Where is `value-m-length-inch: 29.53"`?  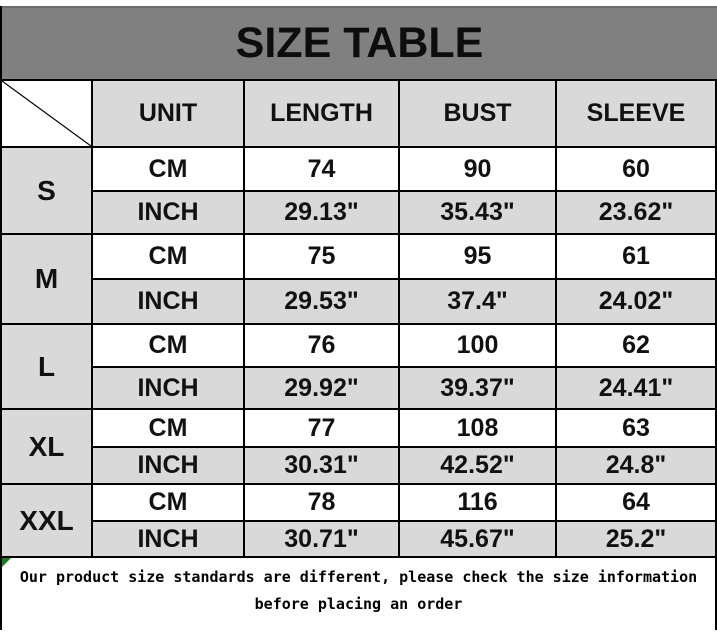 value-m-length-inch: 29.53" is located at coordinates (322, 302).